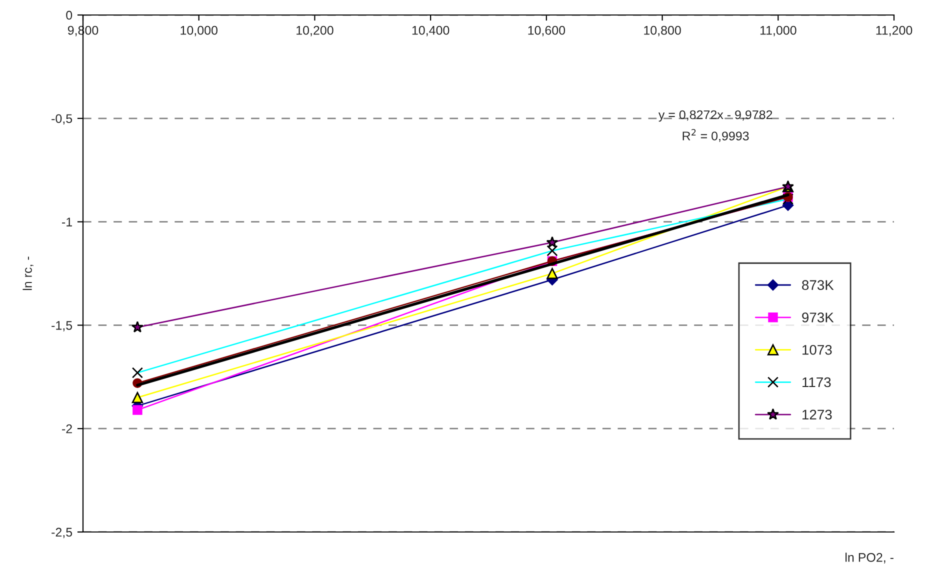 The image size is (925, 564). Describe the element at coordinates (67, 222) in the screenshot. I see `y-tick-label: -1` at that location.